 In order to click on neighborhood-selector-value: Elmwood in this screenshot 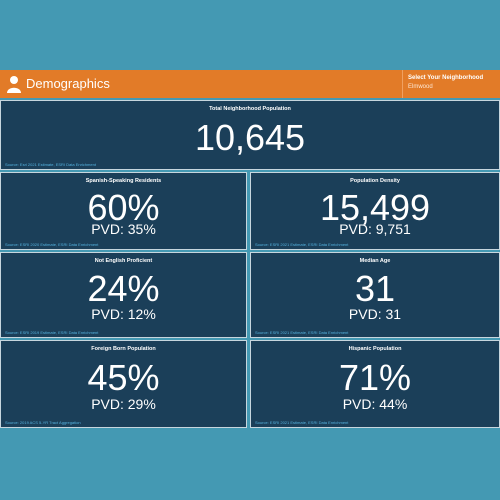, I will do `click(420, 87)`.